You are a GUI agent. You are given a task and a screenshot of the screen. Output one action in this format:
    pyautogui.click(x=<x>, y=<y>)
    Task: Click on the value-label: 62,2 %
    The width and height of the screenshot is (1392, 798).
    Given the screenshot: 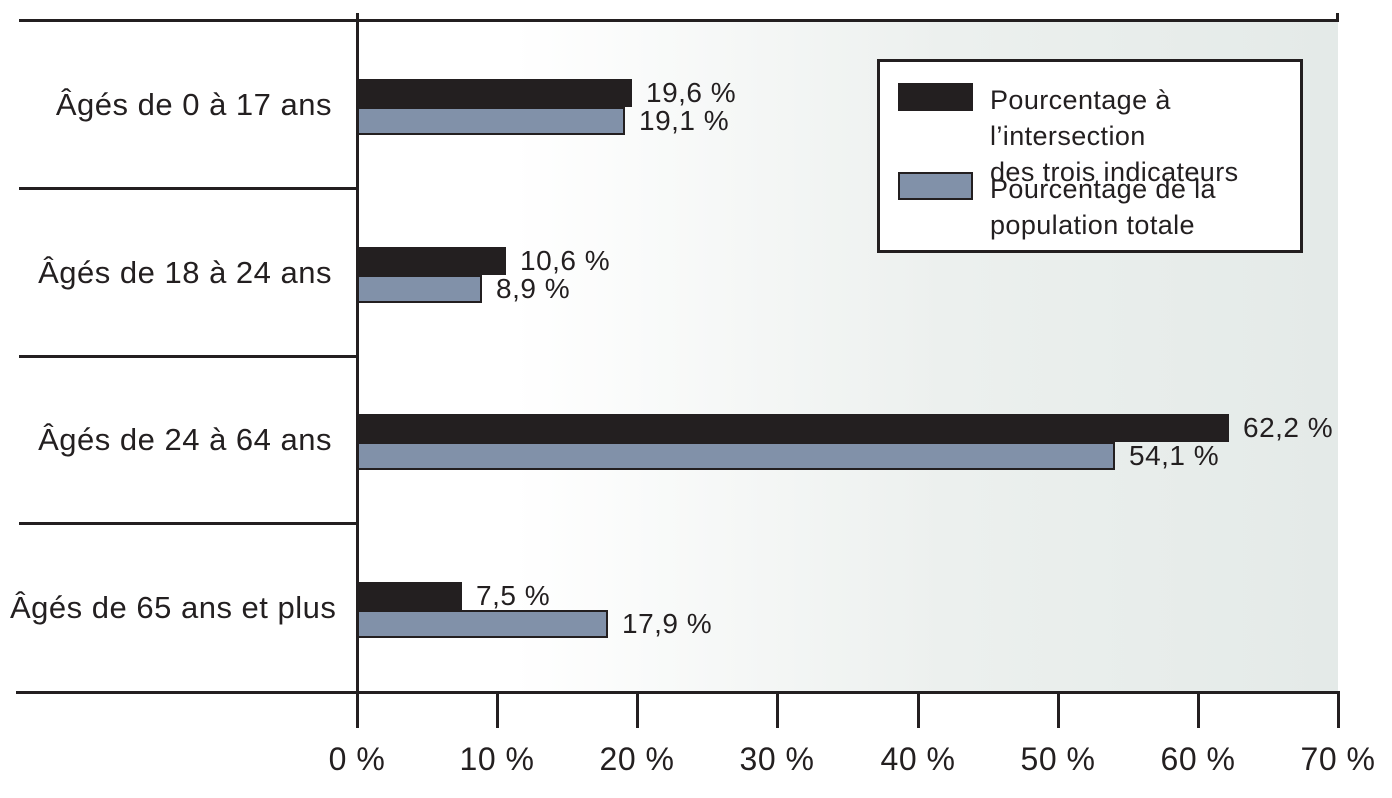 What is the action you would take?
    pyautogui.click(x=1288, y=427)
    